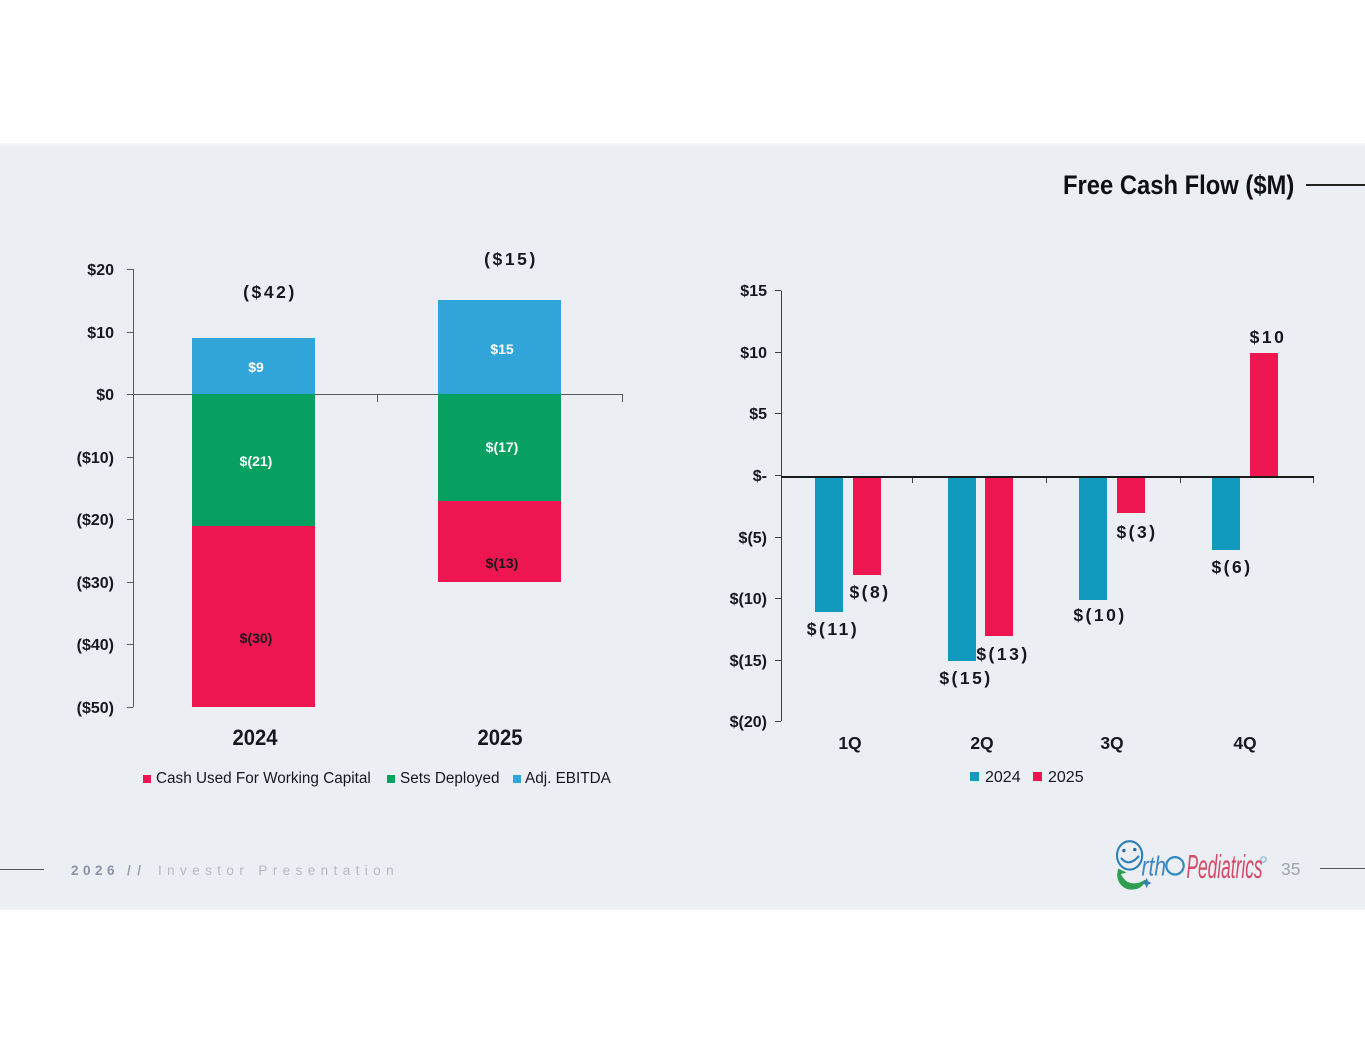  I want to click on svg-text: rth, so click(1154, 866).